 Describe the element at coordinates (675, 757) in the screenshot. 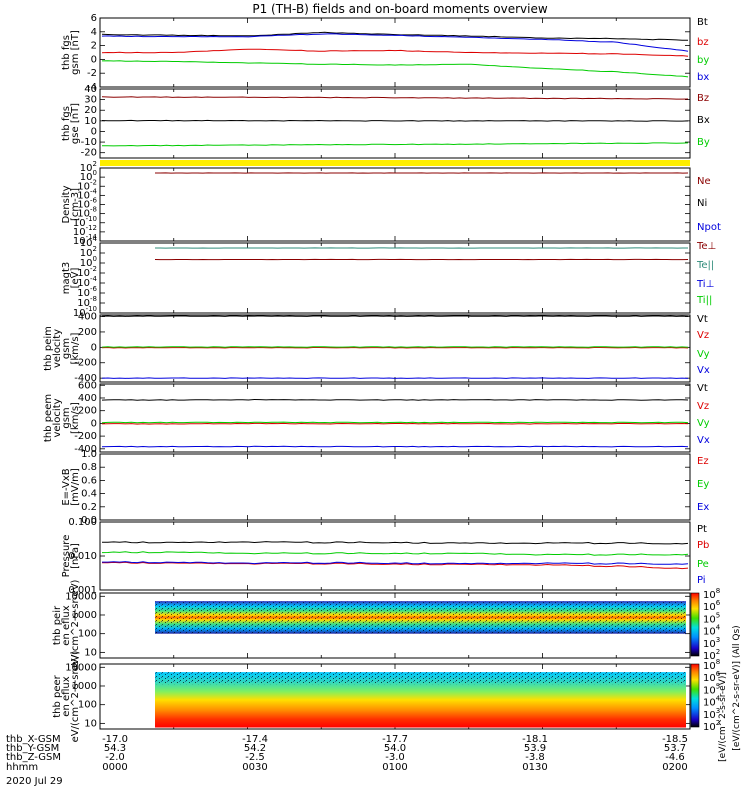

I see `ephemeris-value: -4.6` at that location.